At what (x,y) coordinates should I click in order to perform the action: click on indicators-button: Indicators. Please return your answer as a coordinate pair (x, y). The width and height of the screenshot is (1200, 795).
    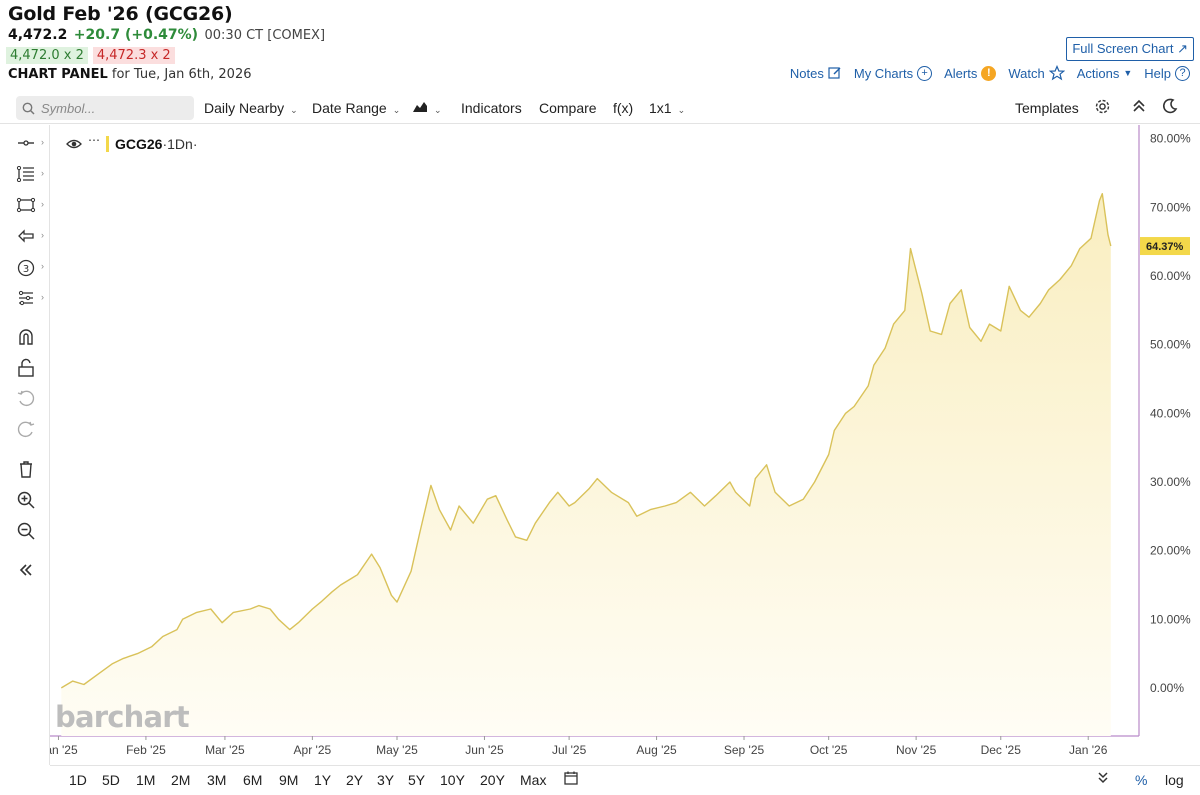
    Looking at the image, I should click on (491, 108).